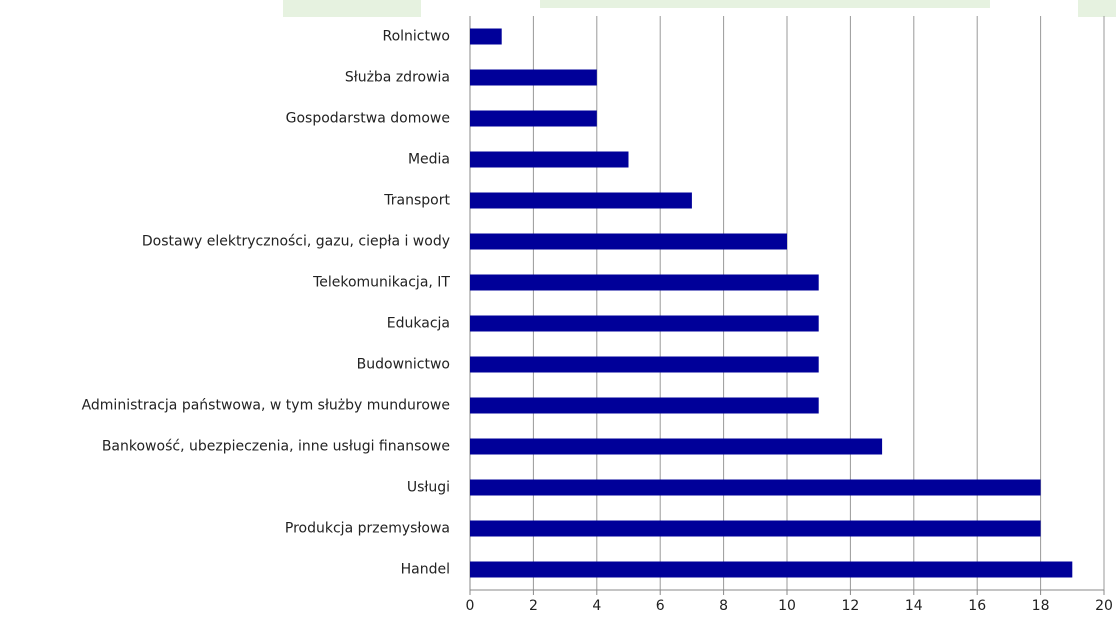  I want to click on y-tick-label: Produkcja przemysłowa, so click(367, 529).